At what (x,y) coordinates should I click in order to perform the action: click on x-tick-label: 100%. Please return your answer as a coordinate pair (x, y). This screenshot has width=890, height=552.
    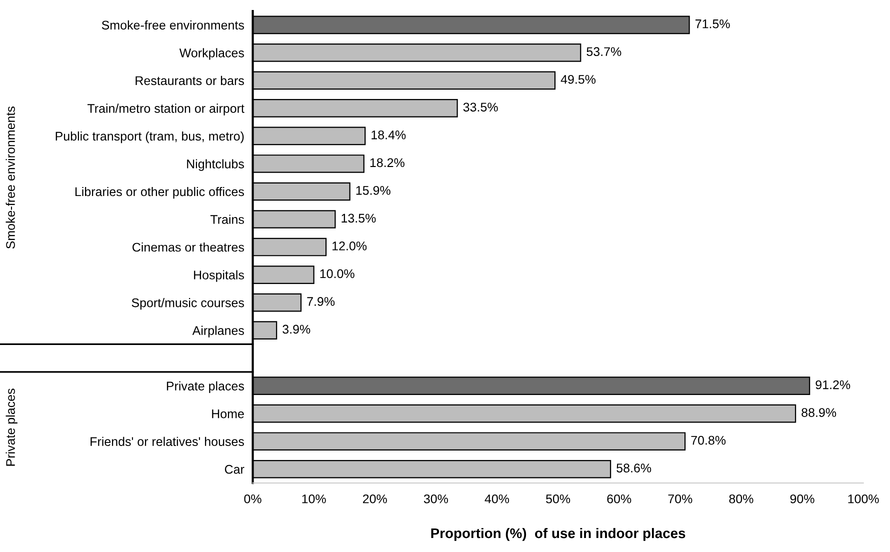
    Looking at the image, I should click on (863, 499).